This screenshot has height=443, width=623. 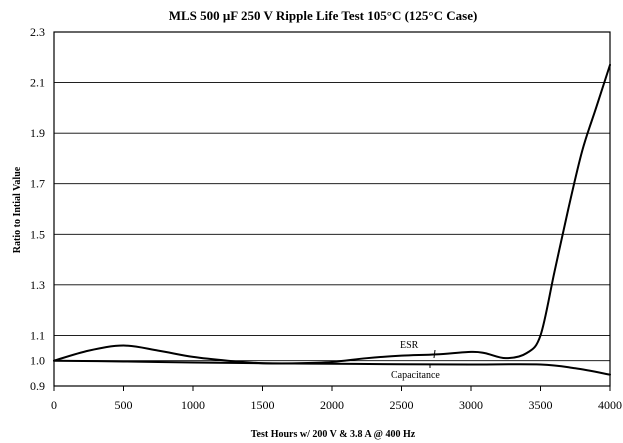 I want to click on y-tick-label: 1.5, so click(x=37, y=234).